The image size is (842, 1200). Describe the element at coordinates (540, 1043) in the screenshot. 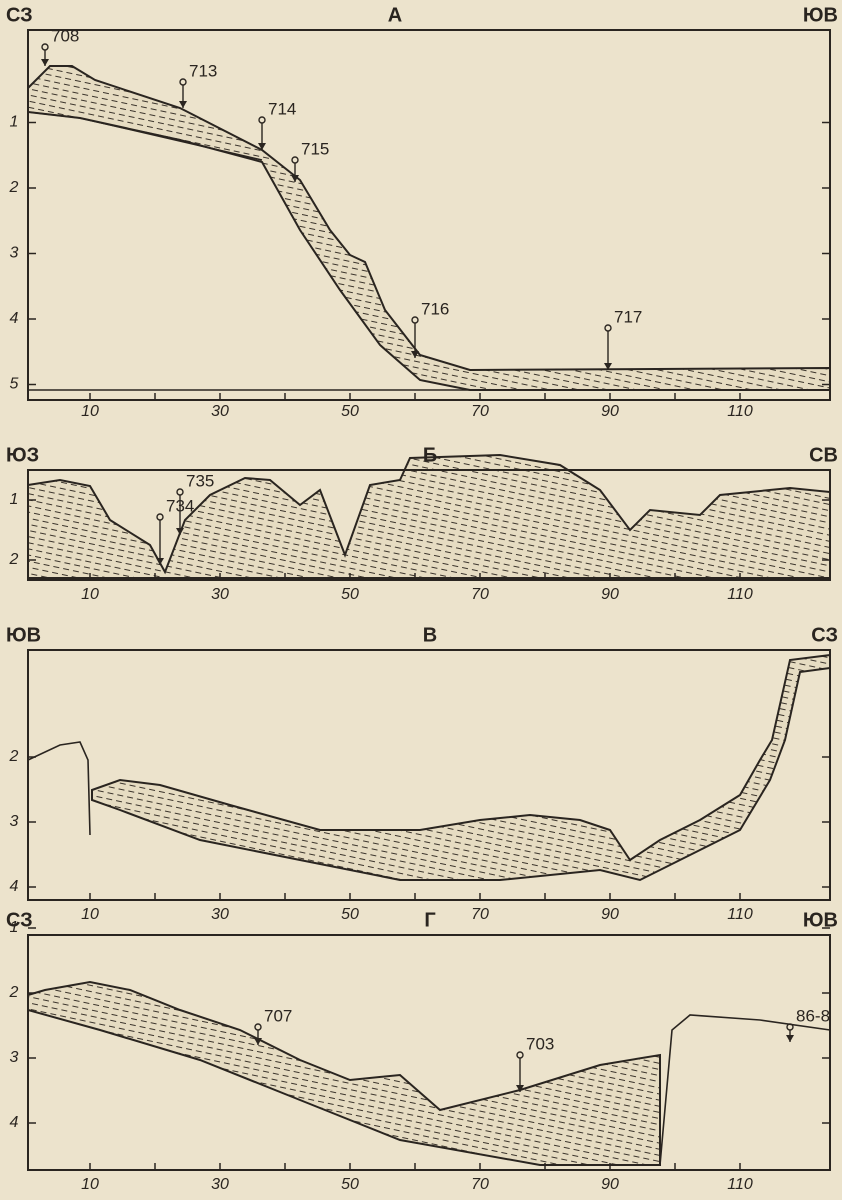

I see `station-label: 703` at that location.